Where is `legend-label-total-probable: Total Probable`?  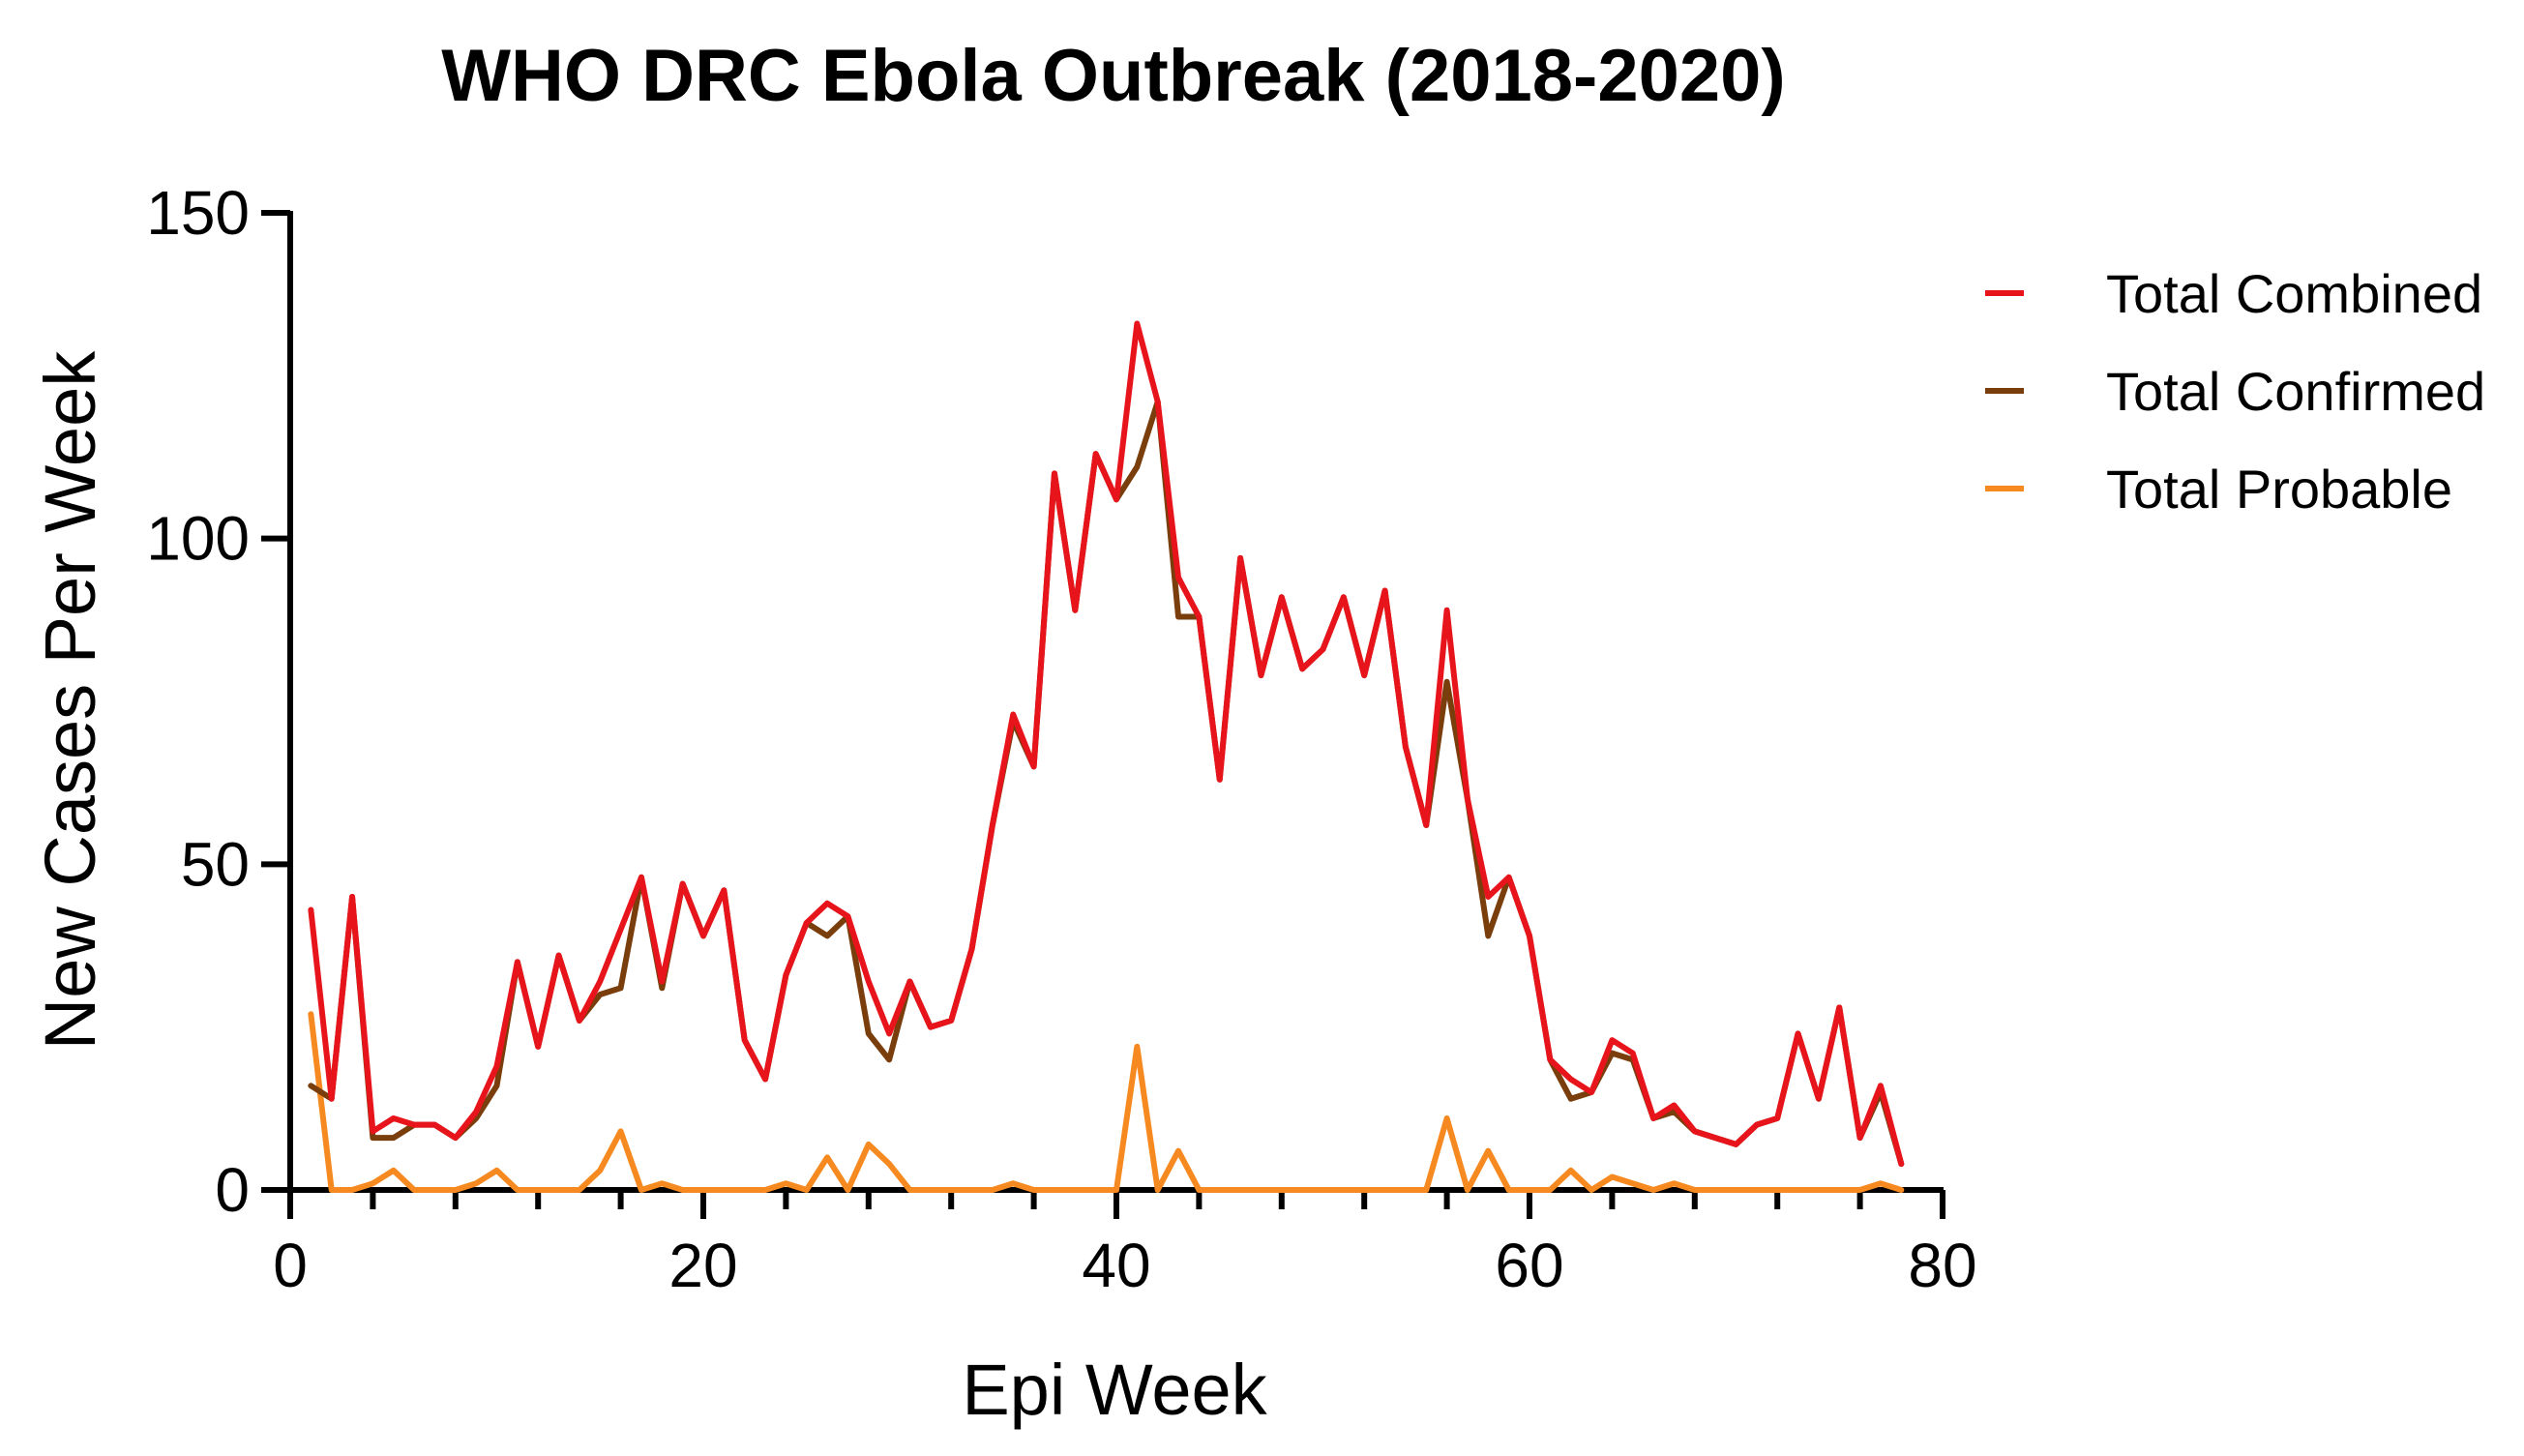
legend-label-total-probable: Total Probable is located at coordinates (2279, 490).